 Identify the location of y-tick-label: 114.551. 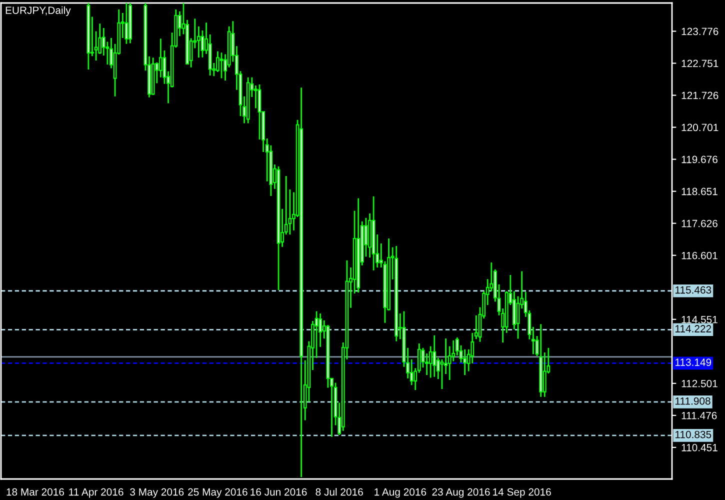
(700, 320).